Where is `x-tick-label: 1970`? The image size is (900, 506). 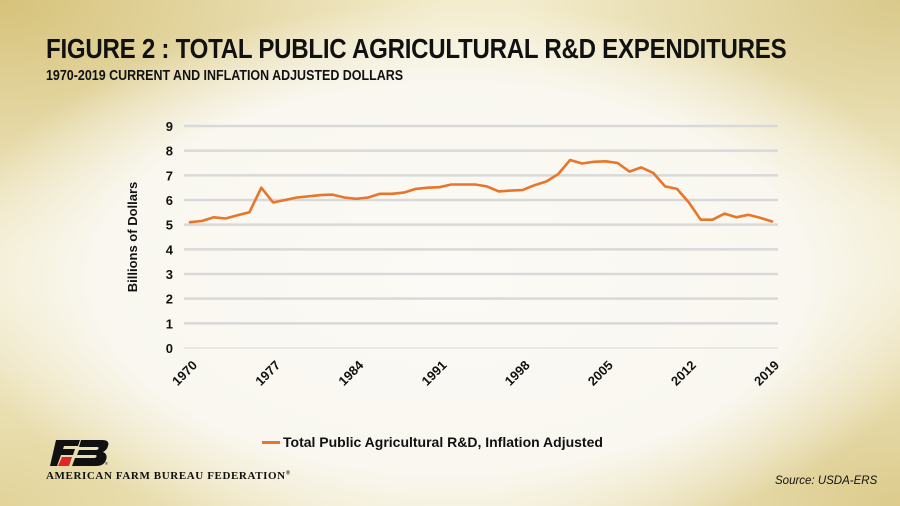
x-tick-label: 1970 is located at coordinates (184, 373).